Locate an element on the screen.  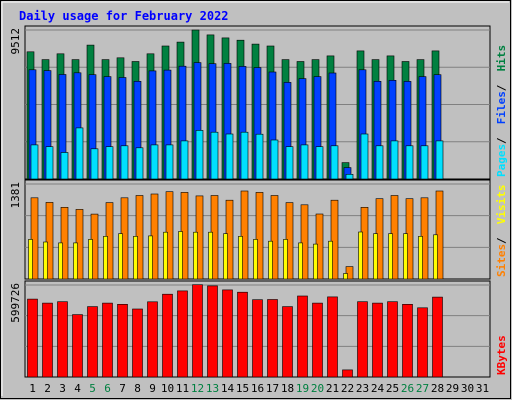
x-tick-label-7: 7 is located at coordinates (122, 388).